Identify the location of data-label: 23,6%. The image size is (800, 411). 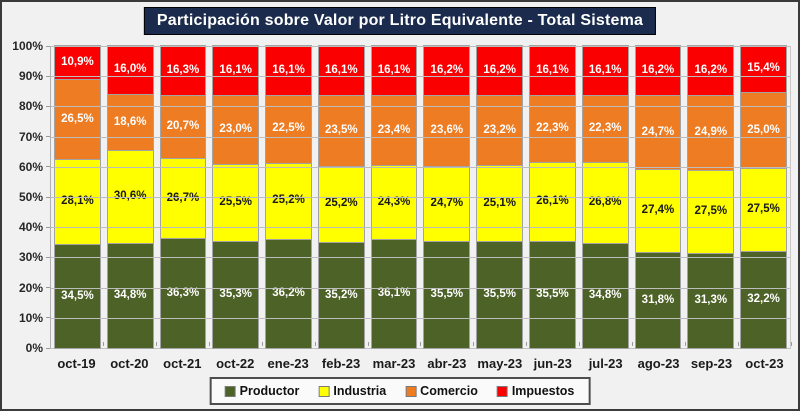
(447, 130).